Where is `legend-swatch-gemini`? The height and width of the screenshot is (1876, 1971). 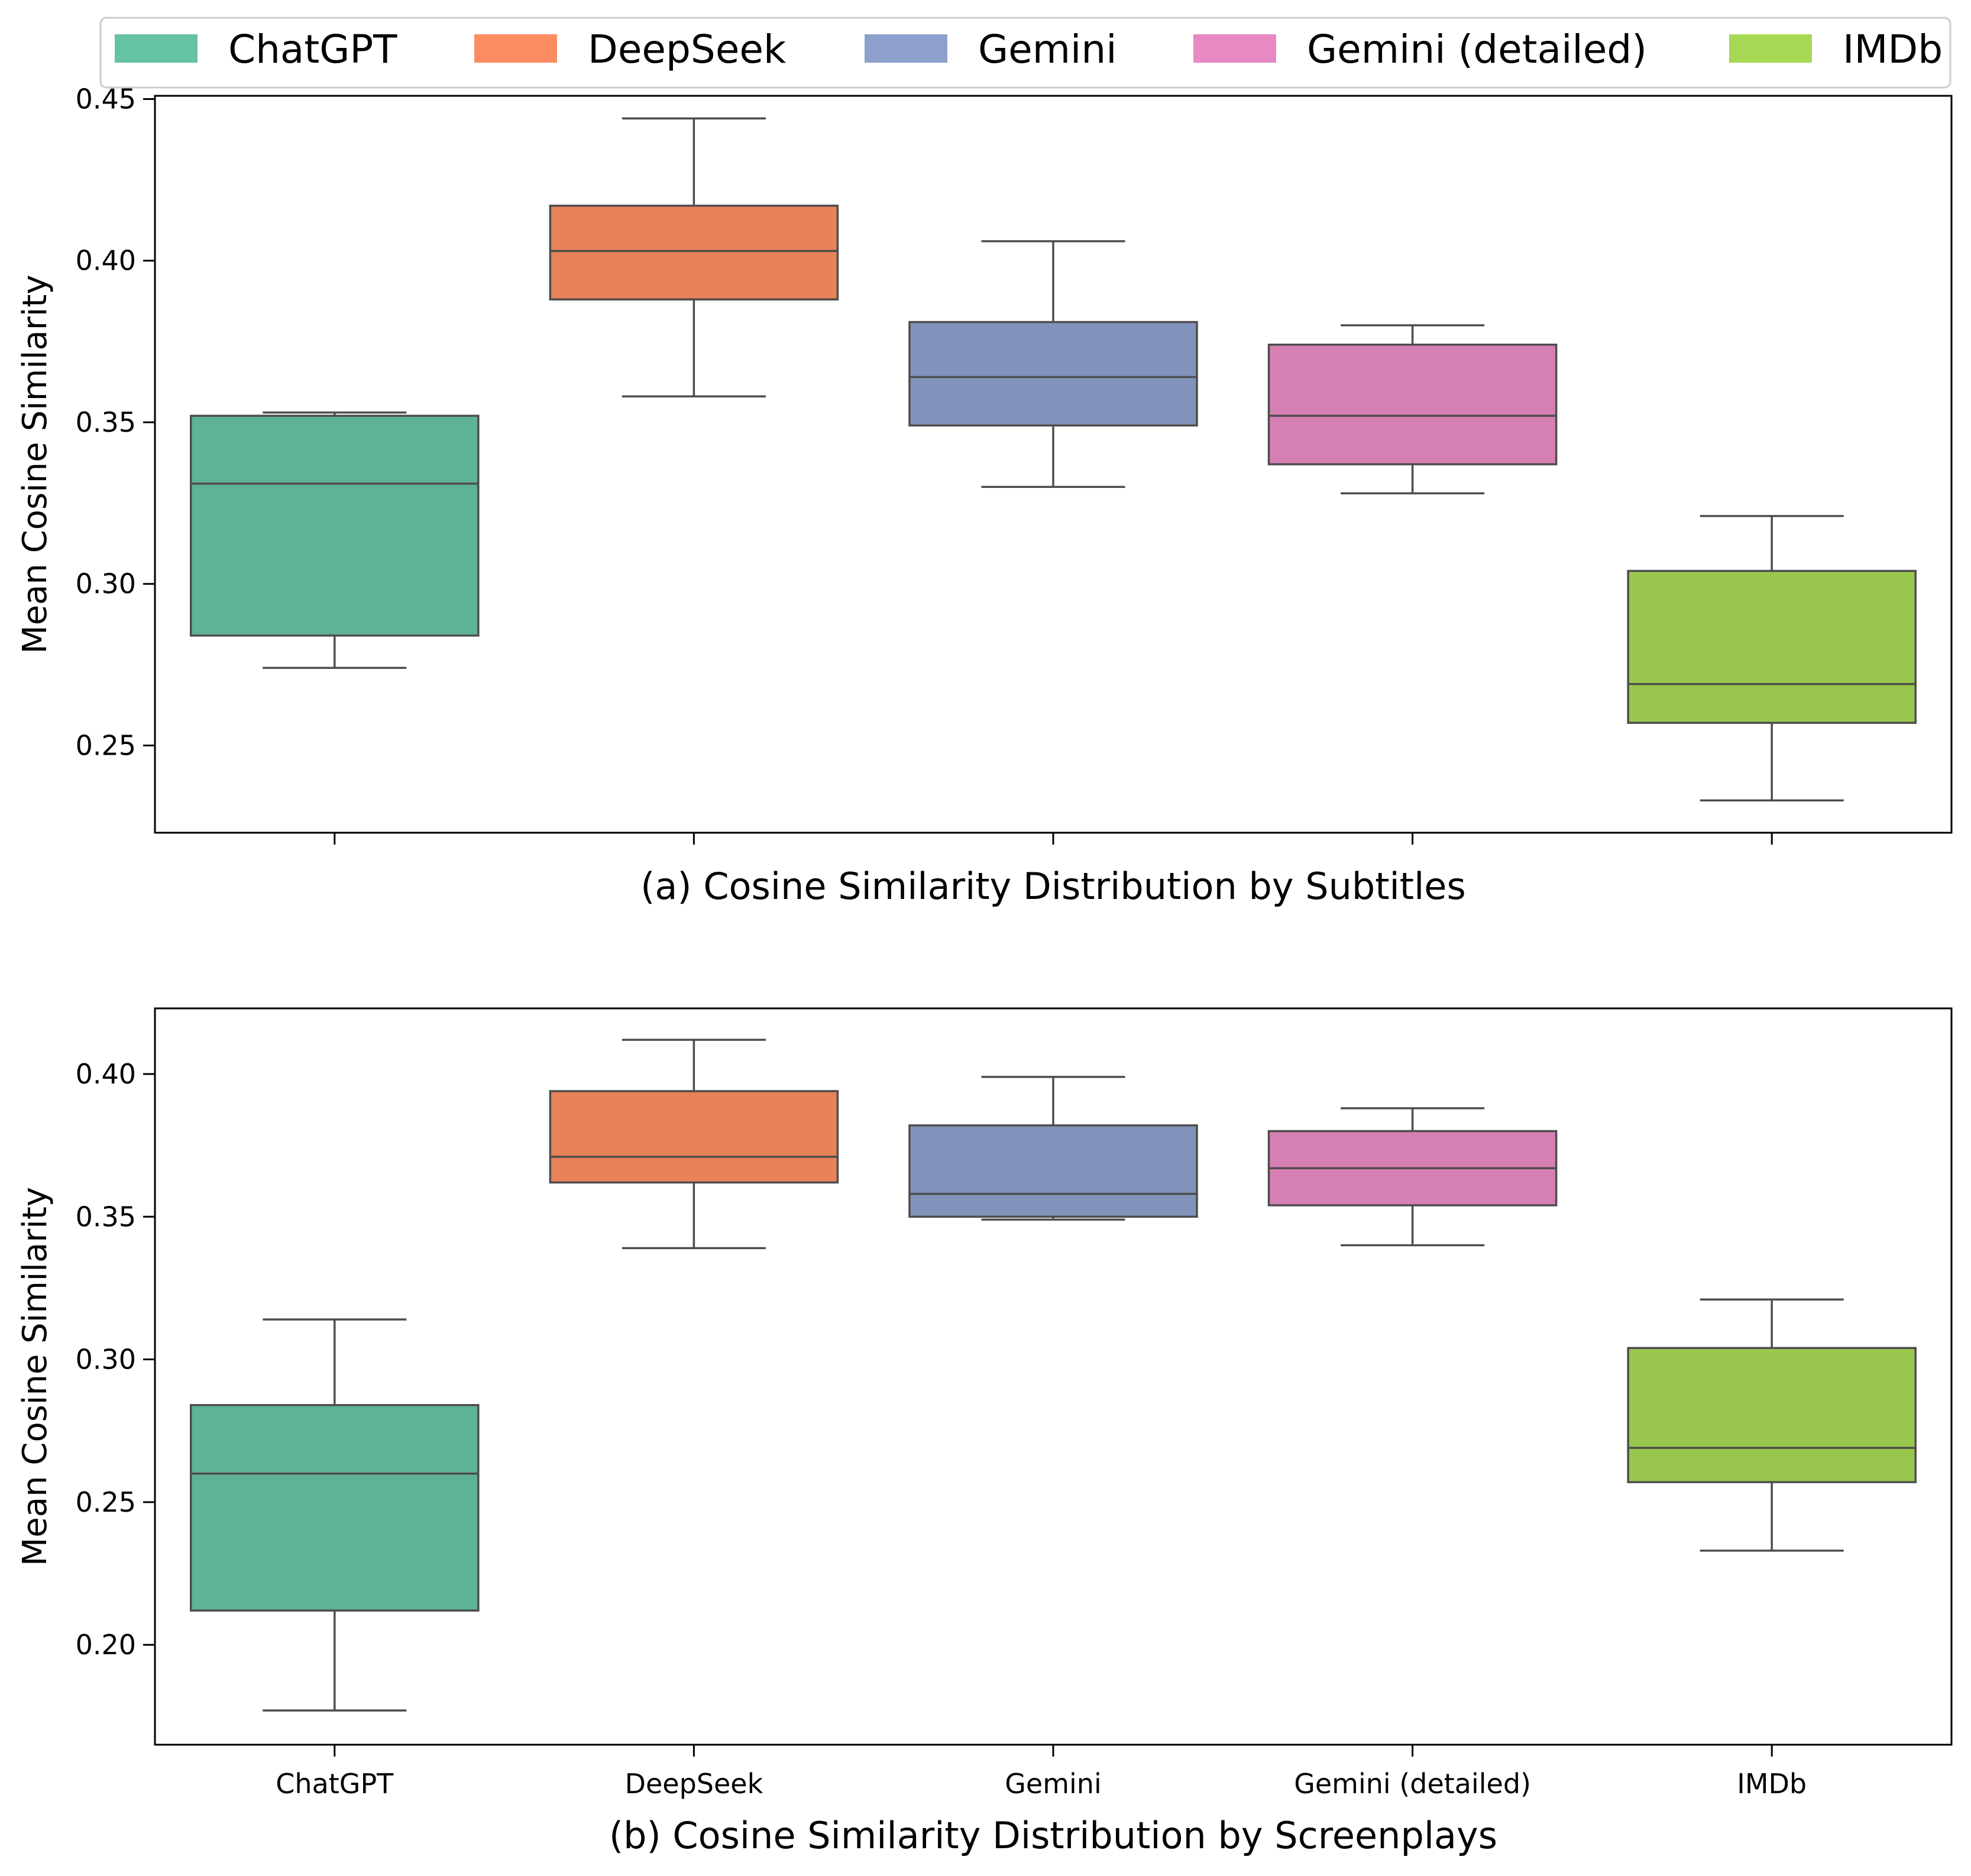
legend-swatch-gemini is located at coordinates (906, 49).